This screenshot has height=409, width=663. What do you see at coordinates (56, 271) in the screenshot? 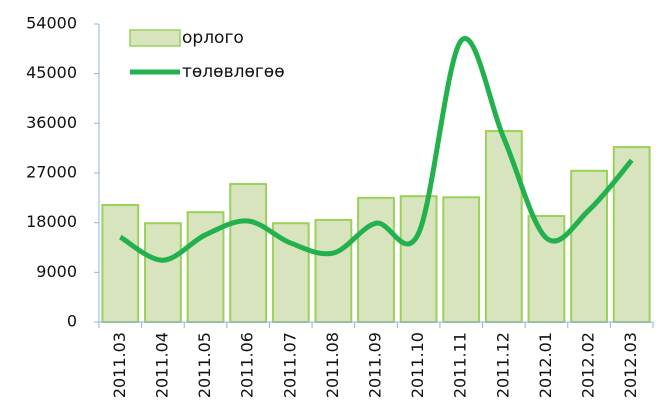
I see `y-tick-label: 9000` at bounding box center [56, 271].